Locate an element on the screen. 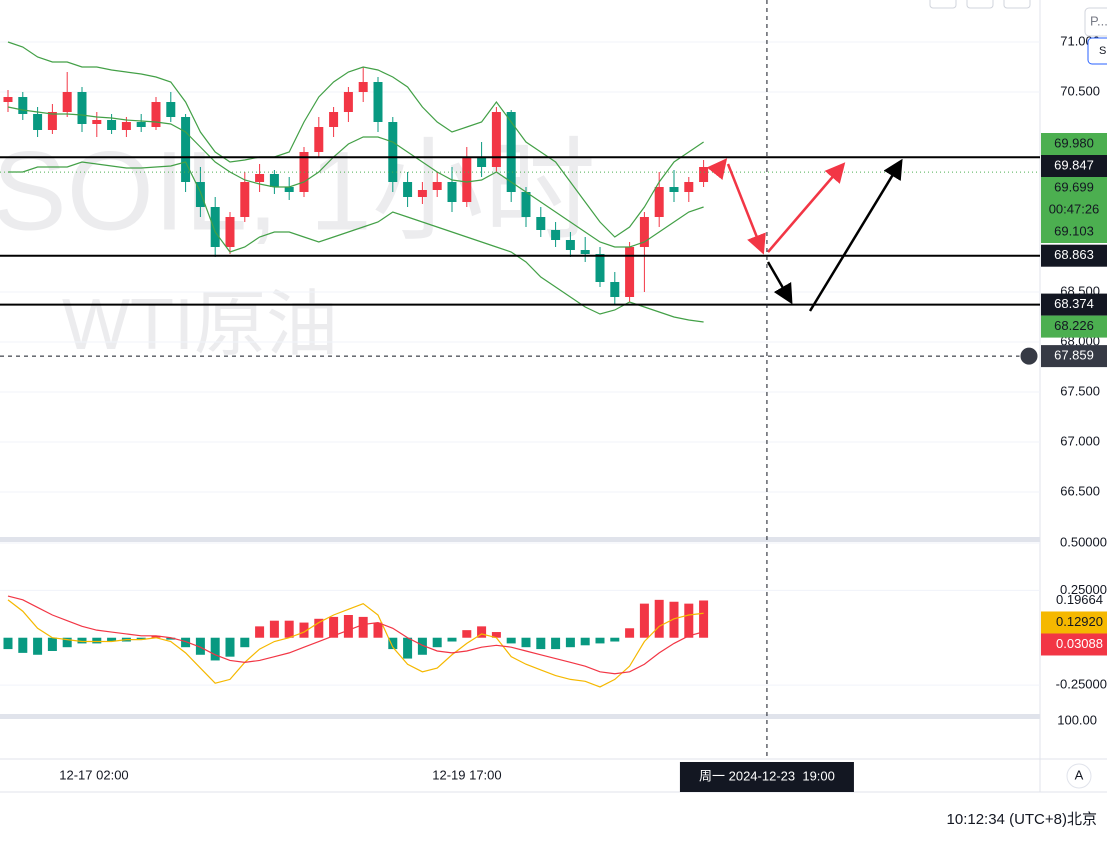 The height and width of the screenshot is (847, 1107). price-label: 69.103 is located at coordinates (1074, 230).